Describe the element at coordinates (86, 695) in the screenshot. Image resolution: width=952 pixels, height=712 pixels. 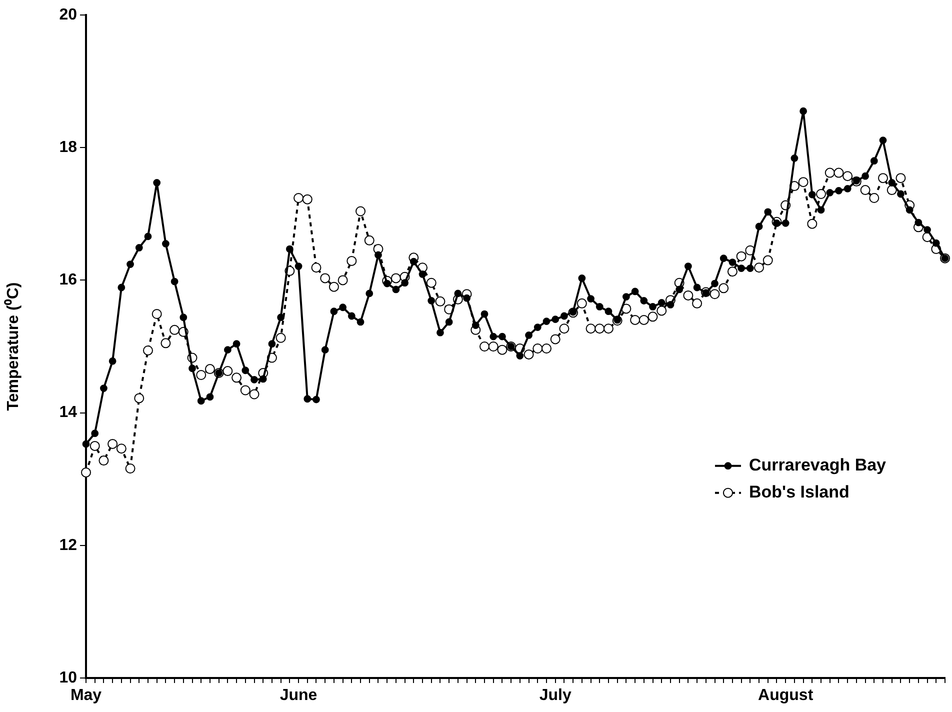
I see `x-tick-label: May` at that location.